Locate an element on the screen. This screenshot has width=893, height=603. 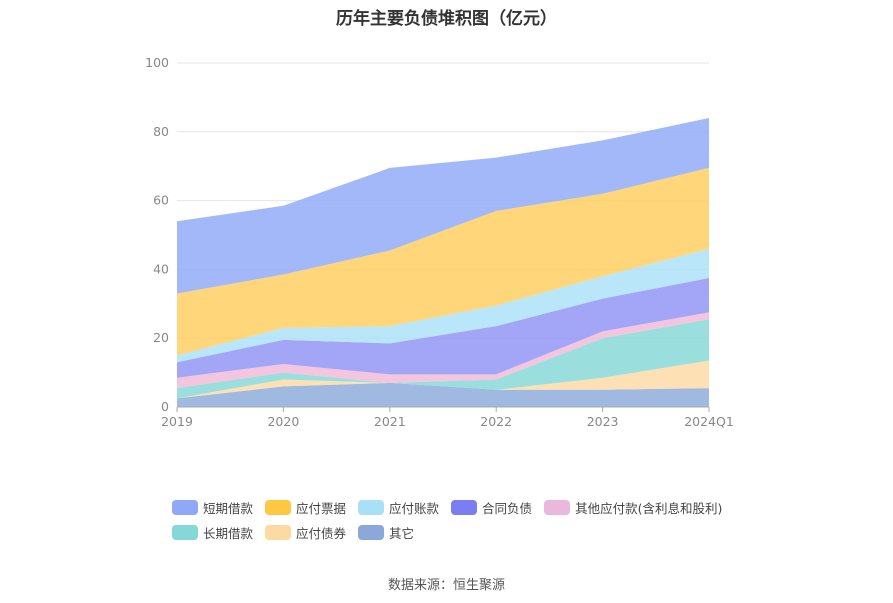
legend-item: 应付账款 is located at coordinates (398, 507).